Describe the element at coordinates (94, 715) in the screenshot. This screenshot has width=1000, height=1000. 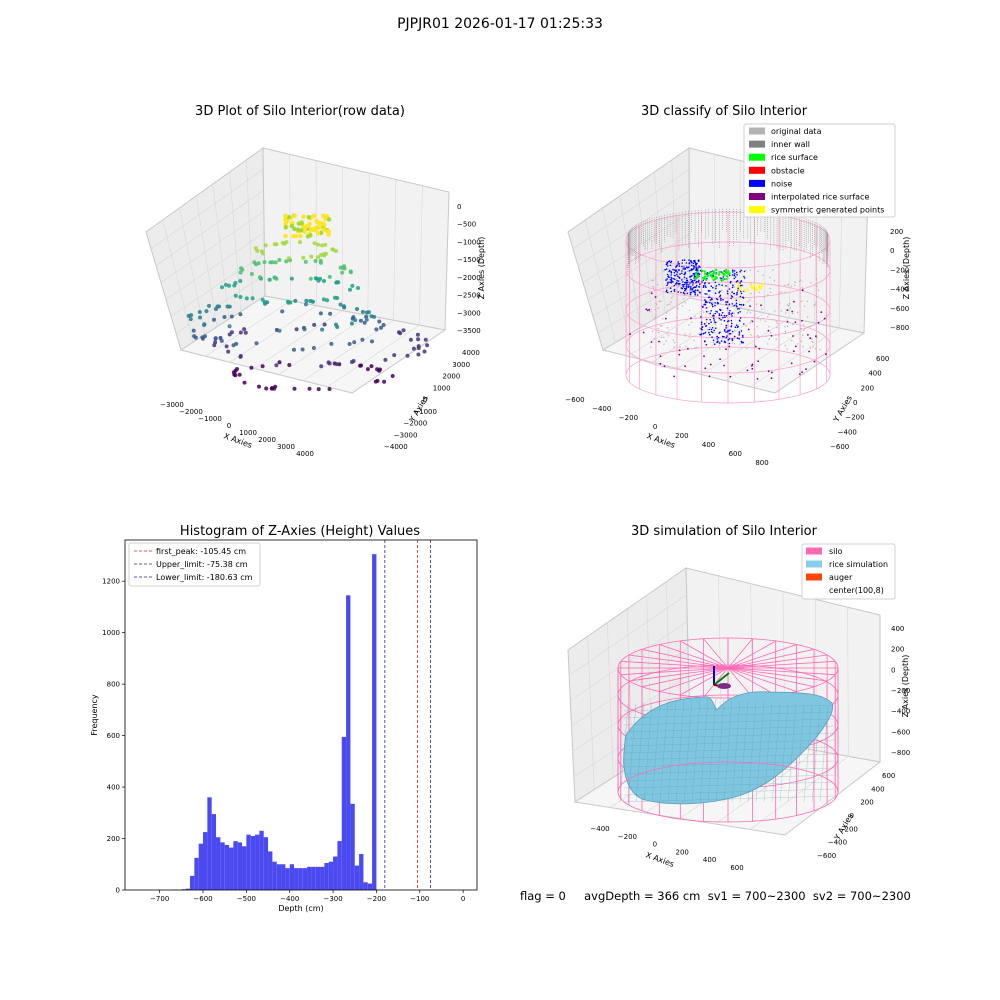
I see `histogram-ylabel: Frequency` at that location.